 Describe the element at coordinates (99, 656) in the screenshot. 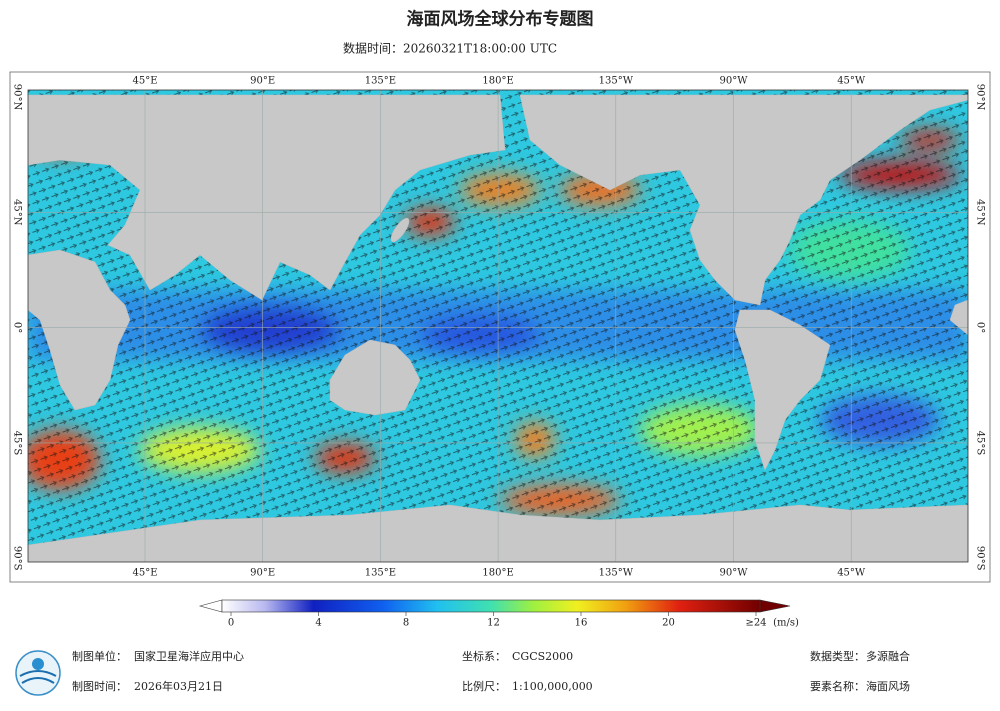

I see `footer-label: 制图单位：` at that location.